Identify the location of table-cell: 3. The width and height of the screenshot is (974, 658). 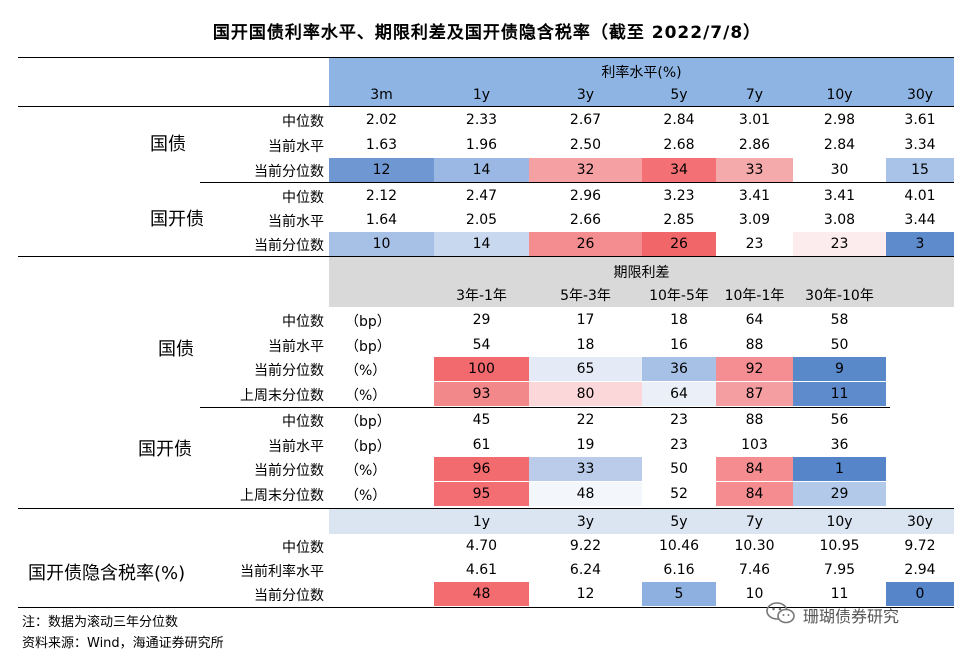
(920, 244).